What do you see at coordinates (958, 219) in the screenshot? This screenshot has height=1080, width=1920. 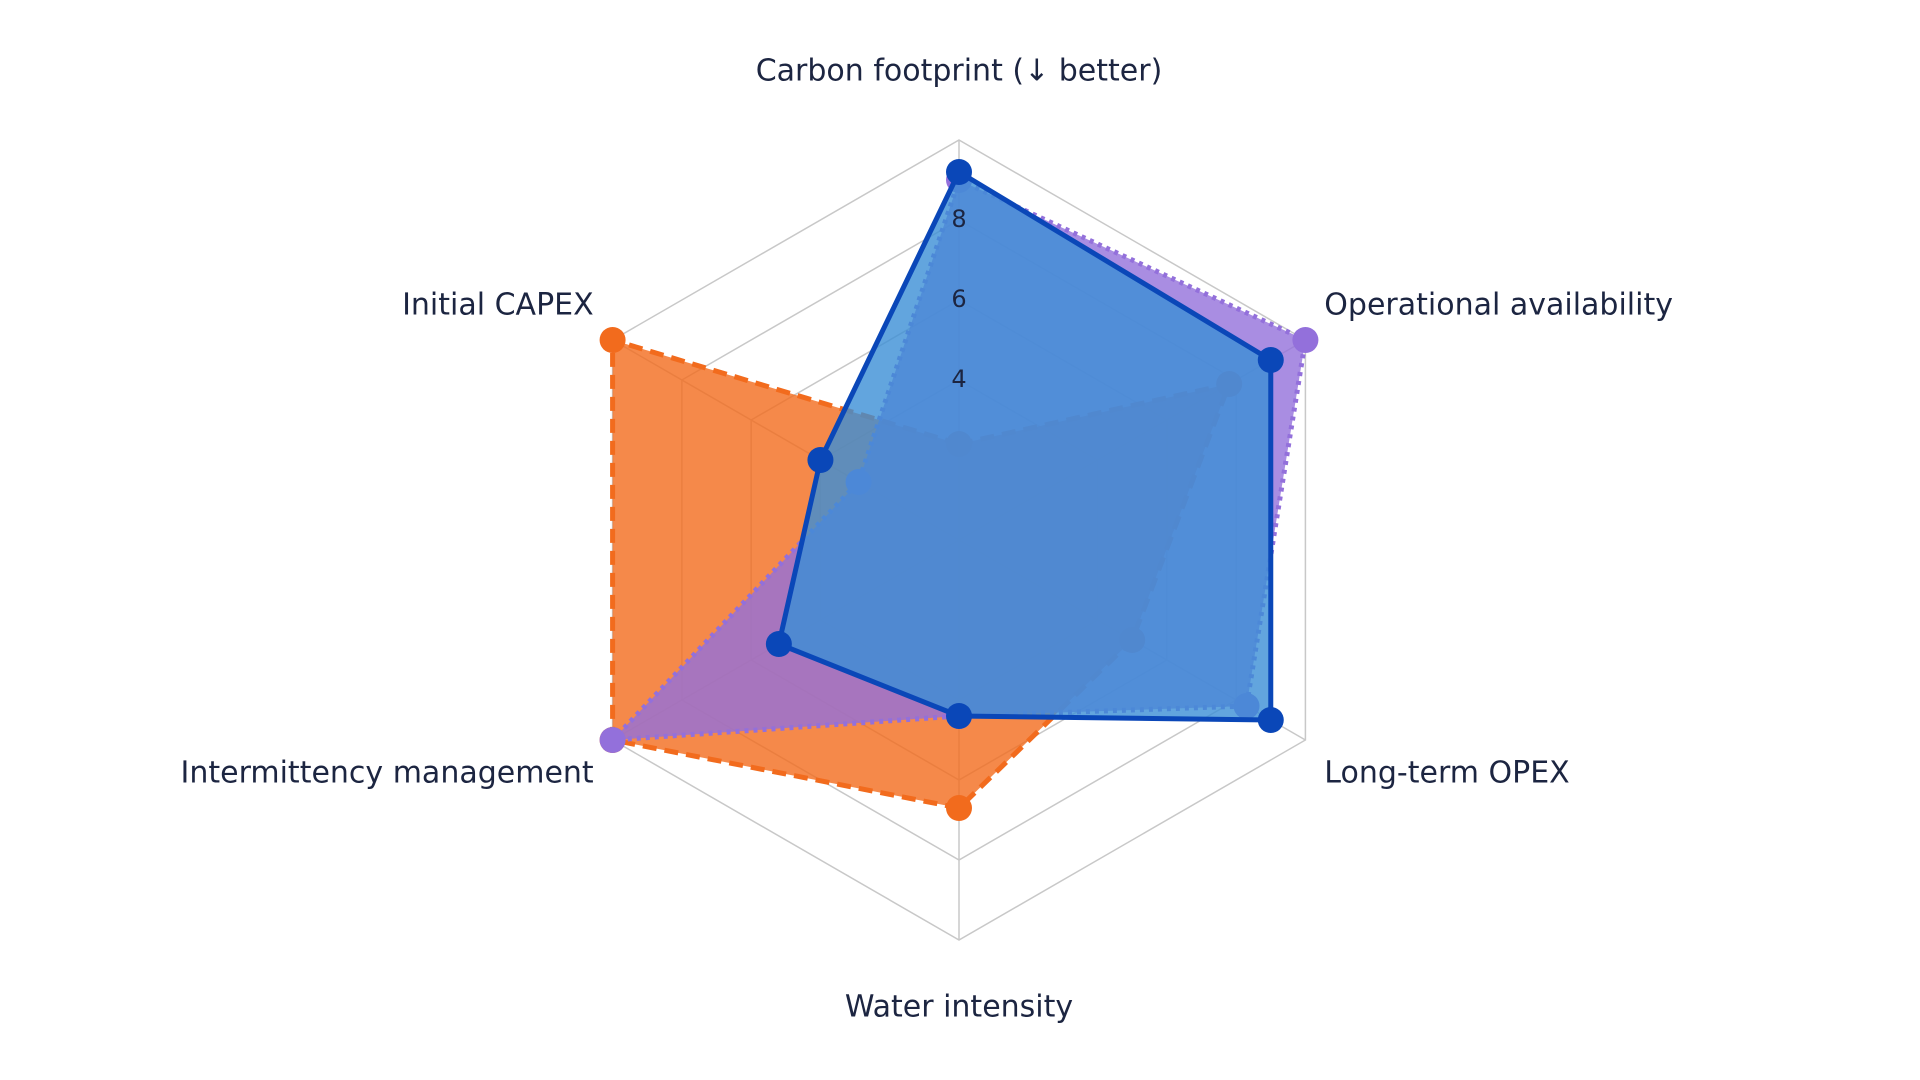 I see `tick-label: 8` at bounding box center [958, 219].